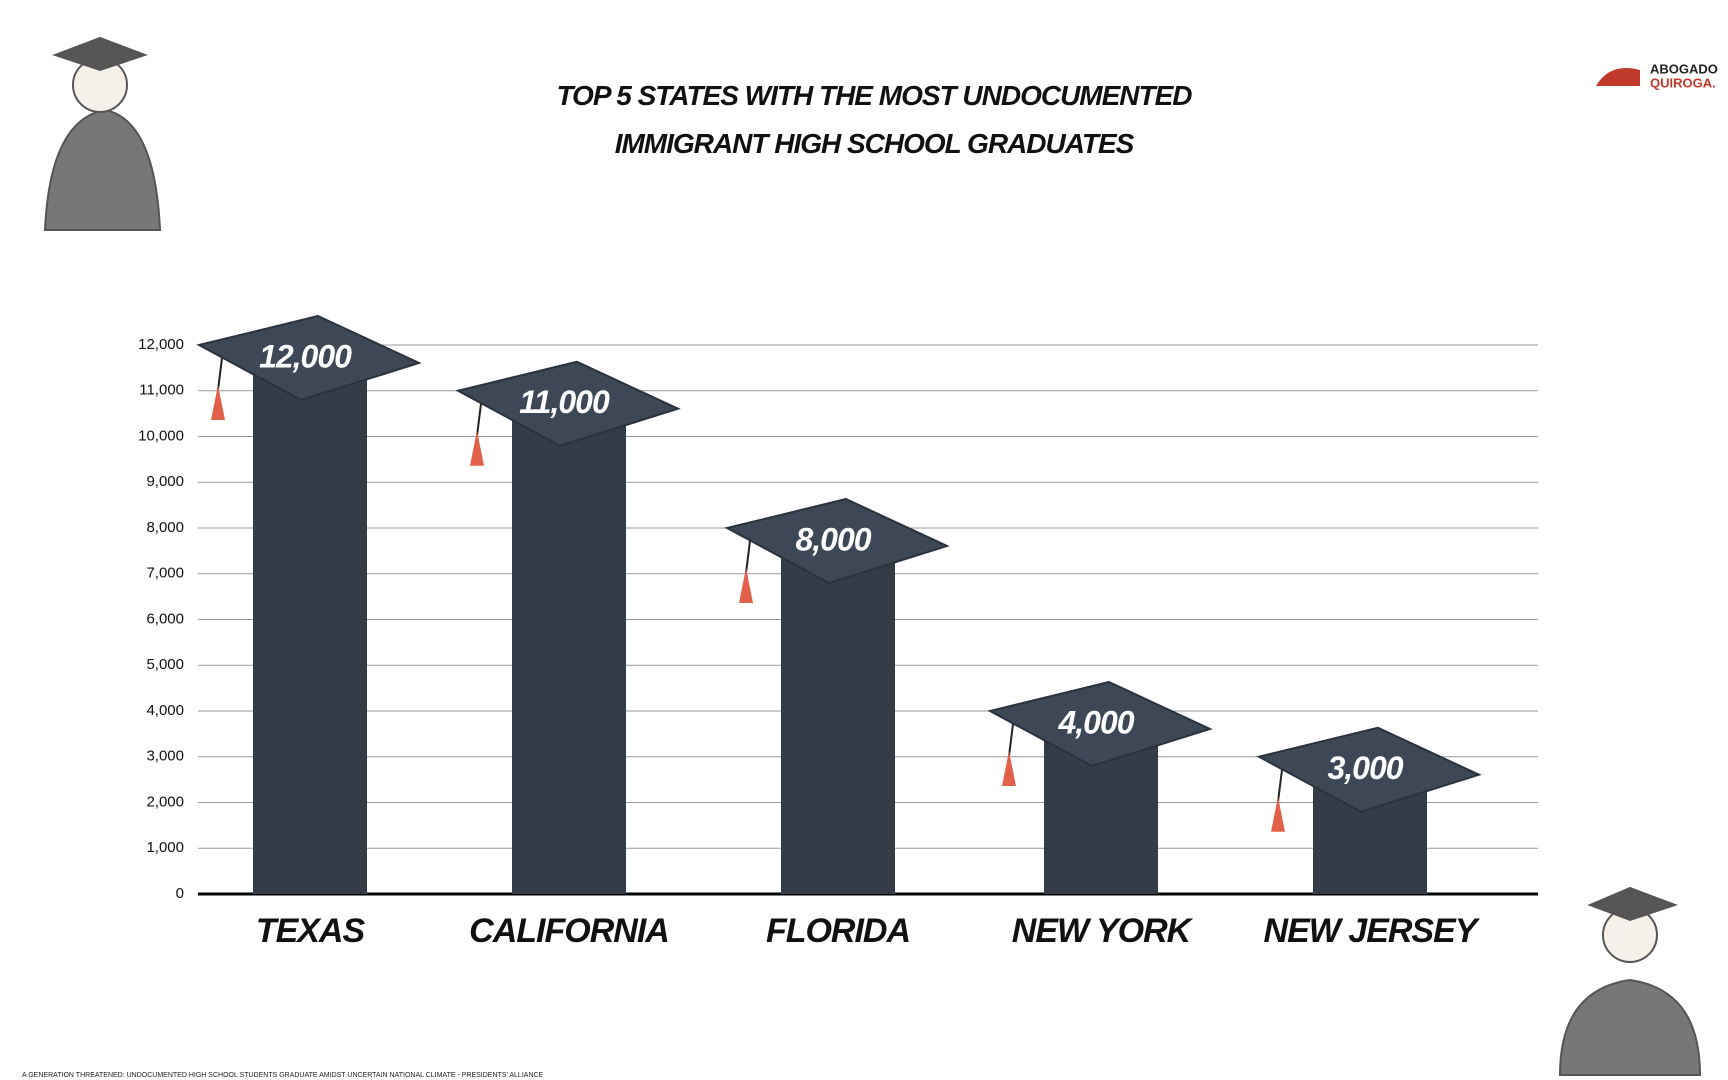  I want to click on x-tick-label: FLORIDA, so click(838, 931).